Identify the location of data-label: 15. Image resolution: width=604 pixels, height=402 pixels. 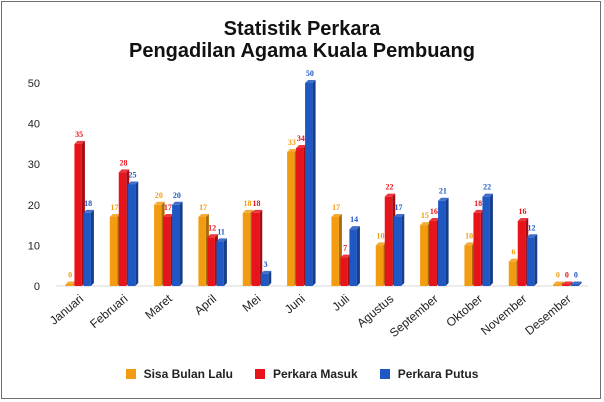
(425, 215).